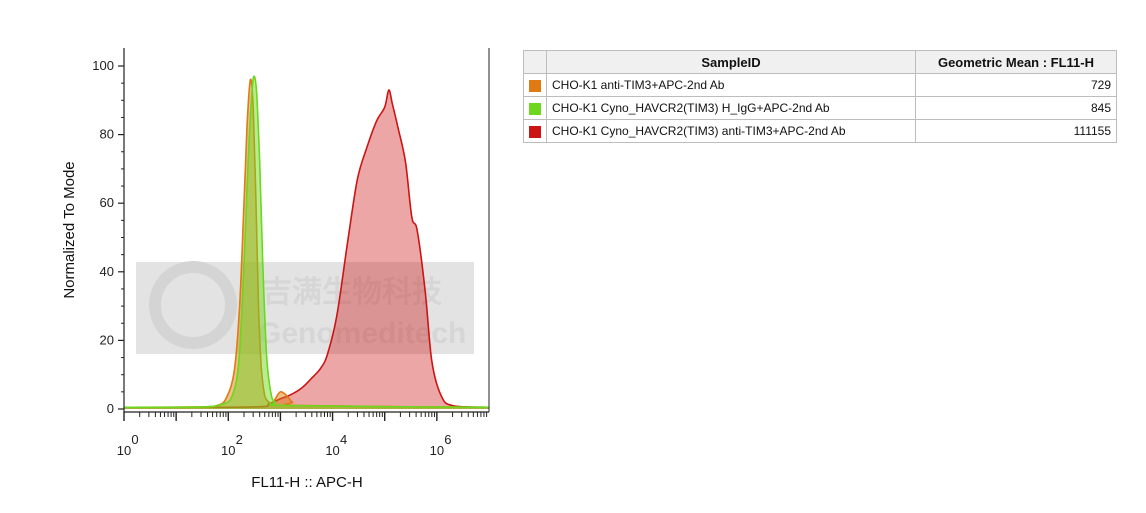  Describe the element at coordinates (447, 439) in the screenshot. I see `x-tick-label-exponent: 6` at that location.